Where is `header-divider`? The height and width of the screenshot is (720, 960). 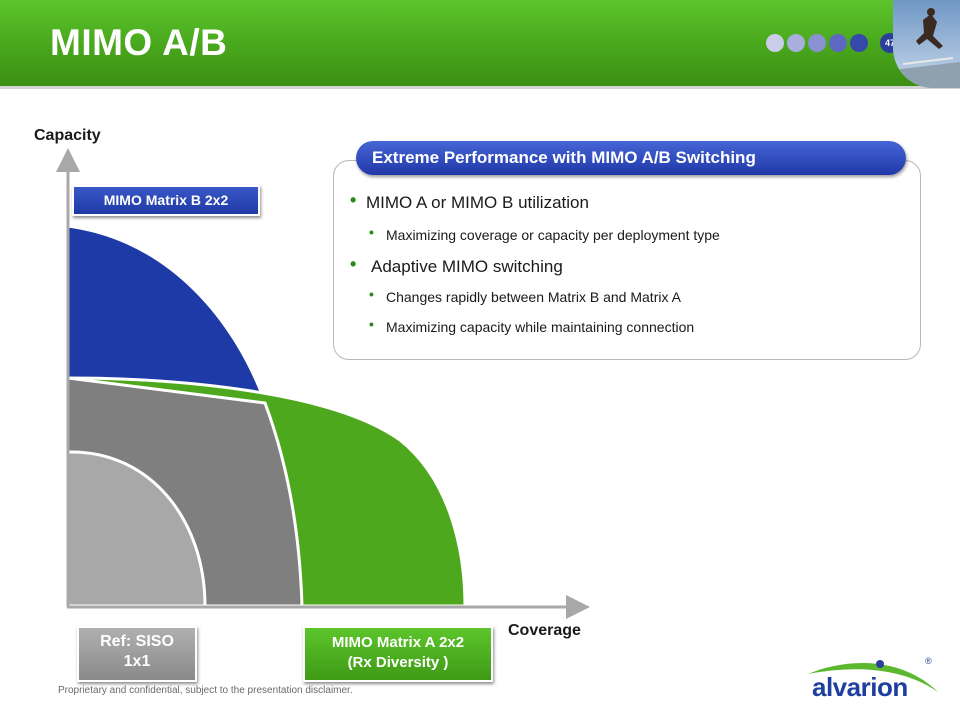
header-divider is located at coordinates (480, 87).